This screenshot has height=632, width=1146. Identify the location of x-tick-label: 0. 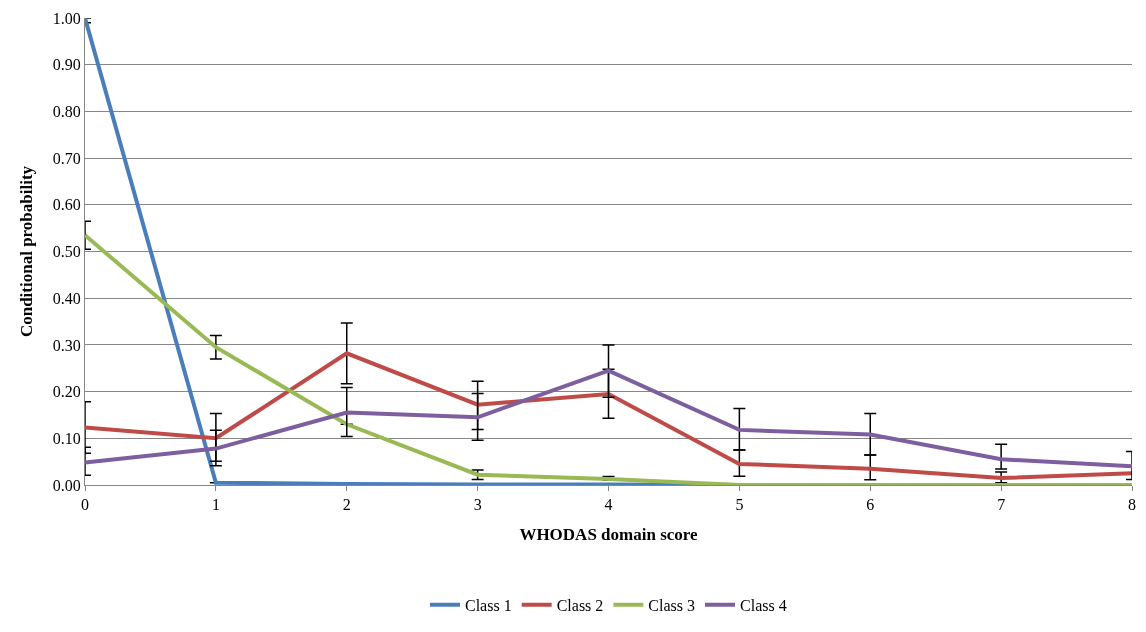
(85, 505).